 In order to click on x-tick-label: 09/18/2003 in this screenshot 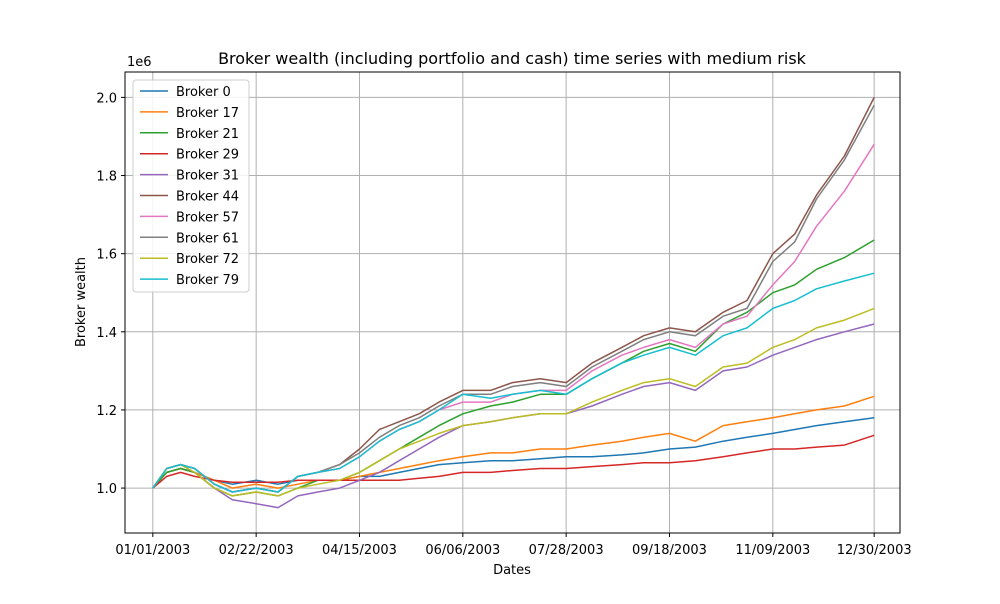, I will do `click(669, 550)`.